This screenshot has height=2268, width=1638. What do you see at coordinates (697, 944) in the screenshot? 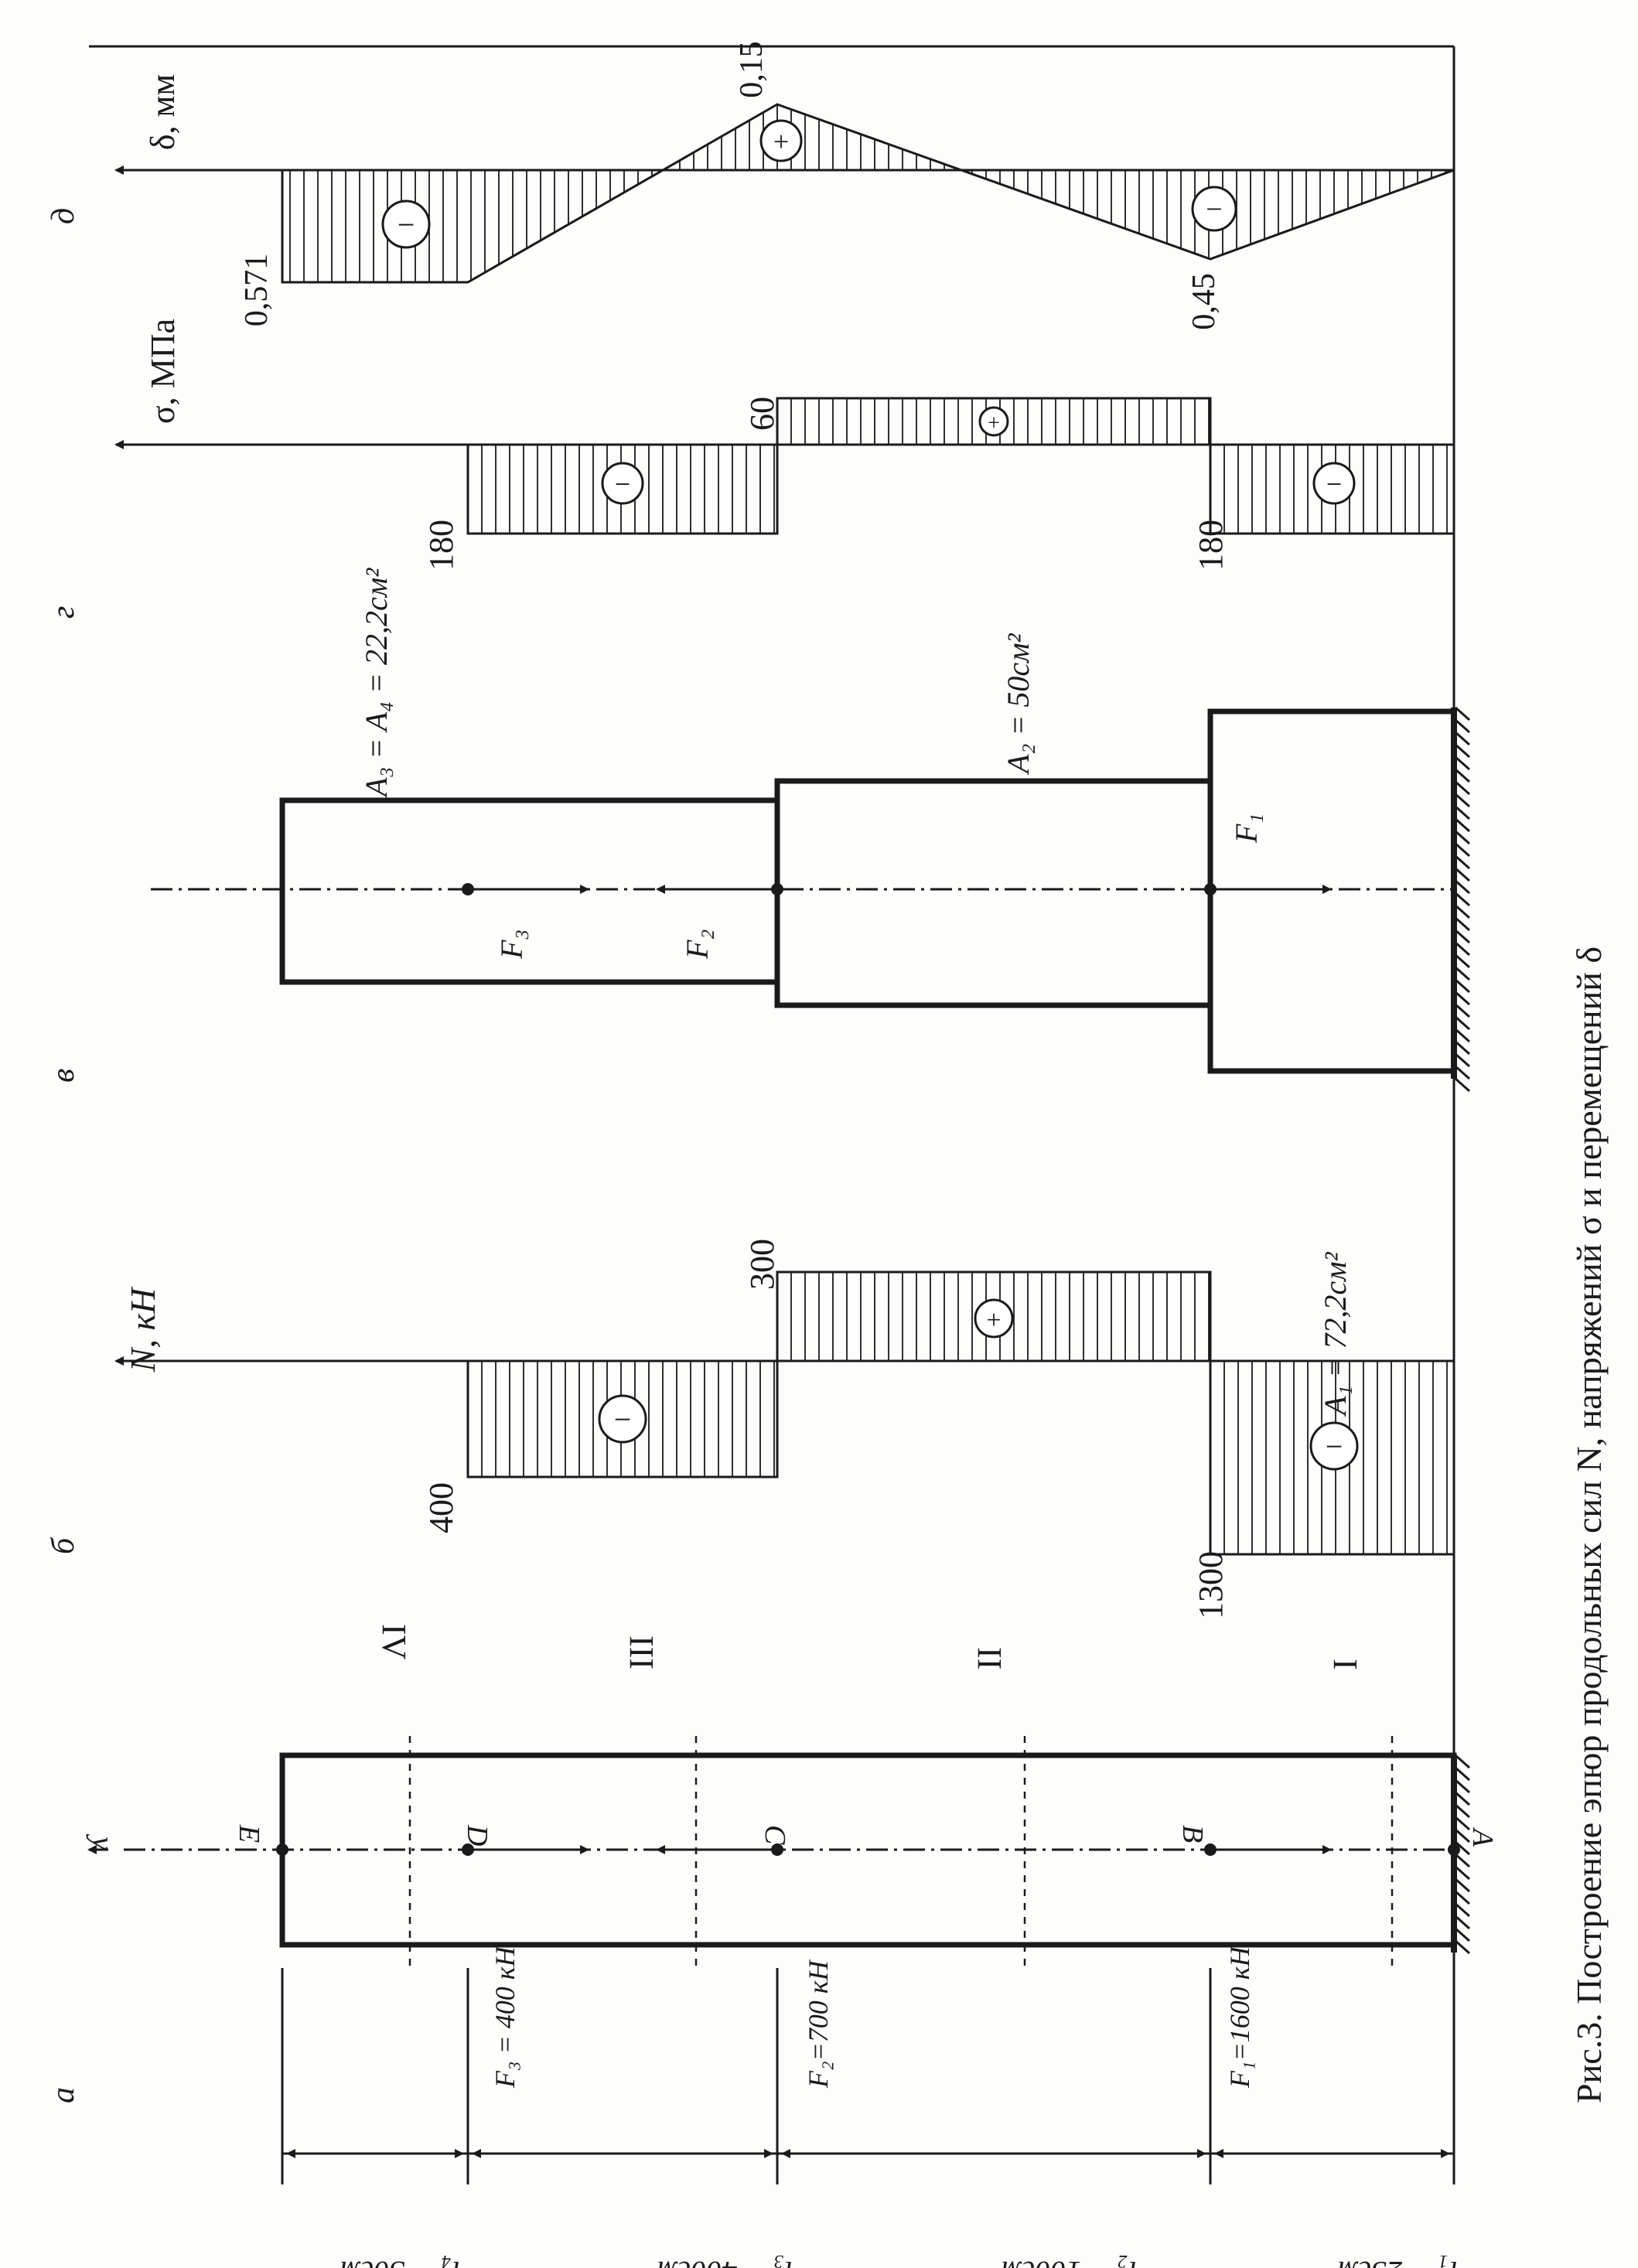
I see `bar-F2-label: F₂` at bounding box center [697, 944].